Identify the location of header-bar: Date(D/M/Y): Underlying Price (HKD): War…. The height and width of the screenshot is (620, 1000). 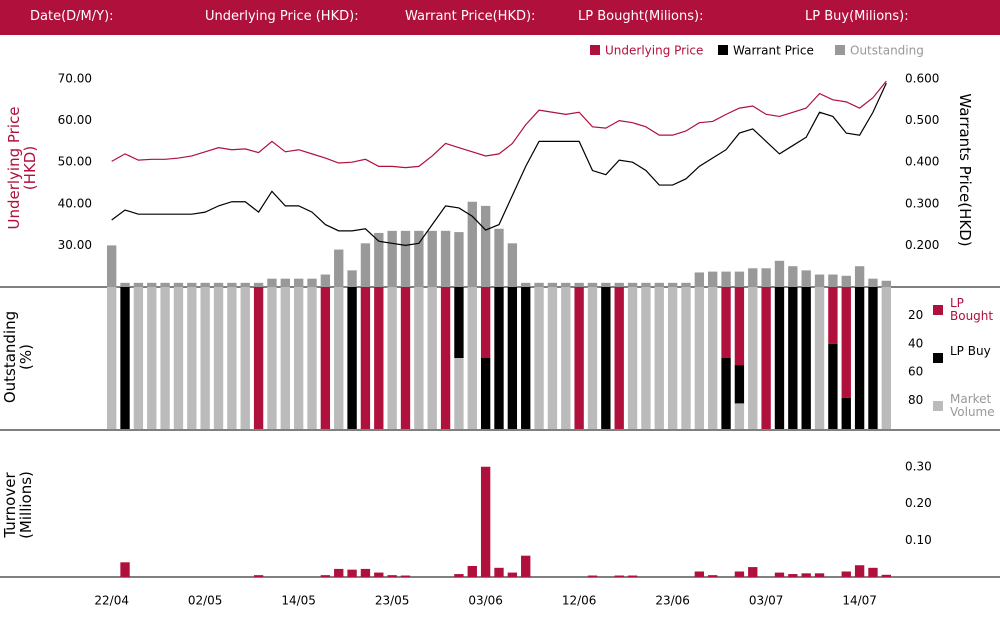
(500, 17).